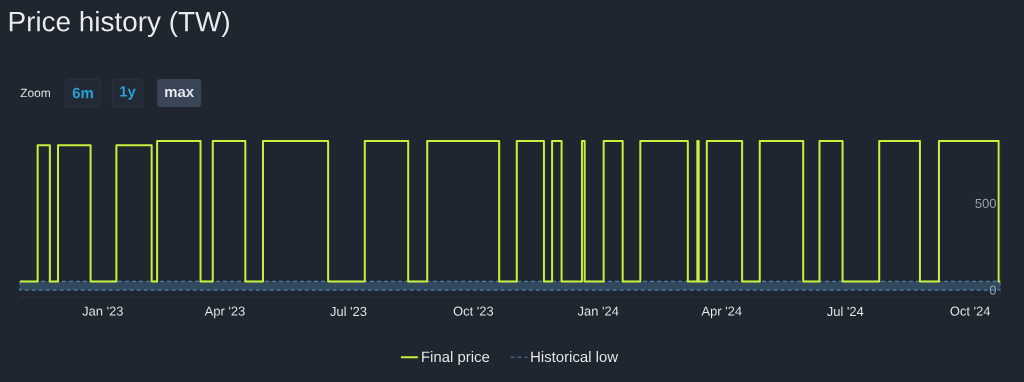  Describe the element at coordinates (224, 312) in the screenshot. I see `x-tick-label: Apr '23` at that location.